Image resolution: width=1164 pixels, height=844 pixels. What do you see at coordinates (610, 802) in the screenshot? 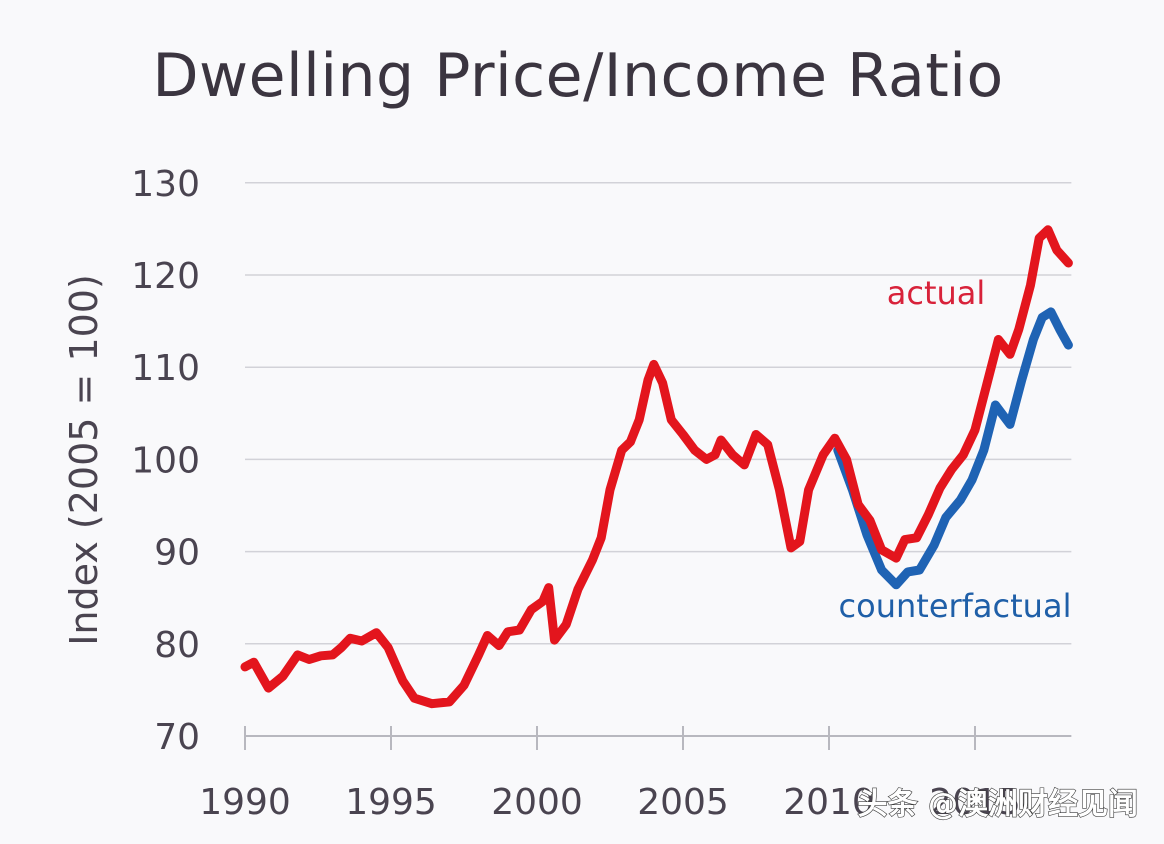
I see `x-tick-labels: 1990 1995 2000 2005 2010 2015` at bounding box center [610, 802].